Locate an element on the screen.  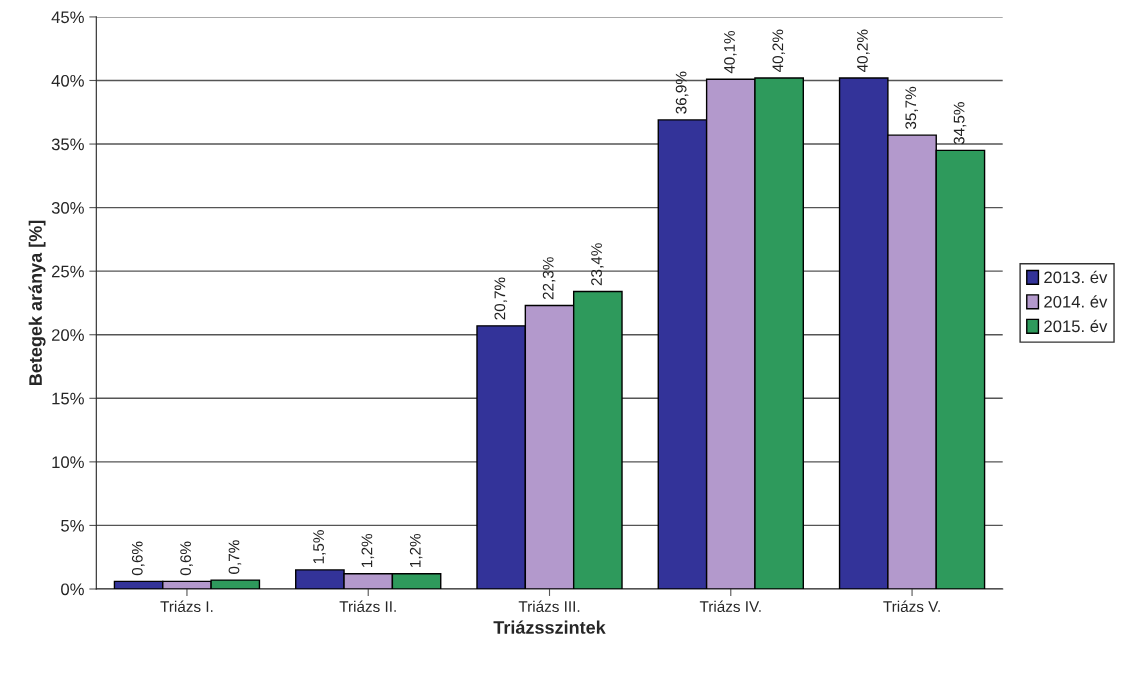
legend-label: 2015. év is located at coordinates (1076, 326).